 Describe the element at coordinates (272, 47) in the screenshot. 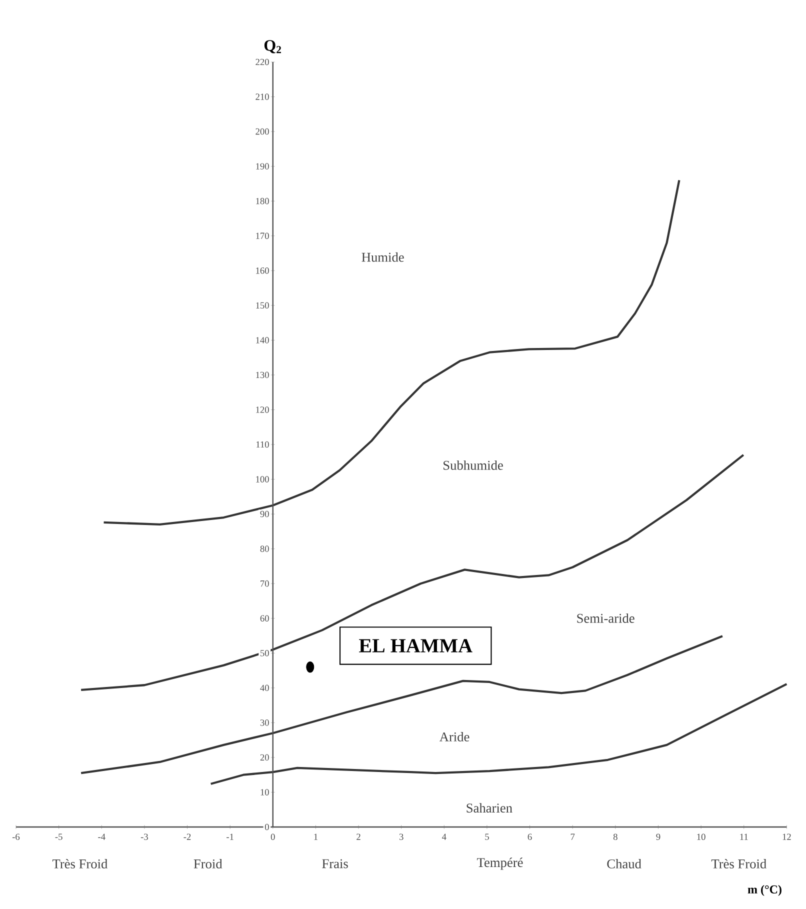

I see `y-axis-title: Q$_{2}$` at that location.